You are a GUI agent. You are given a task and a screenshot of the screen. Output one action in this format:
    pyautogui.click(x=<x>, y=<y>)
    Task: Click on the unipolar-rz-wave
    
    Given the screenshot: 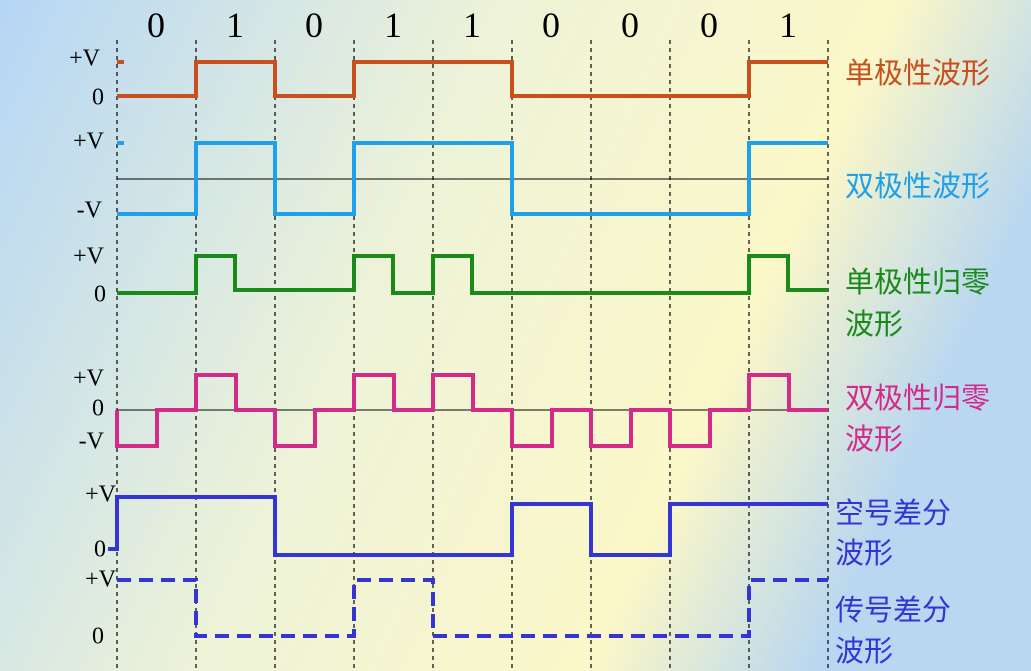 What is the action you would take?
    pyautogui.click(x=472, y=274)
    